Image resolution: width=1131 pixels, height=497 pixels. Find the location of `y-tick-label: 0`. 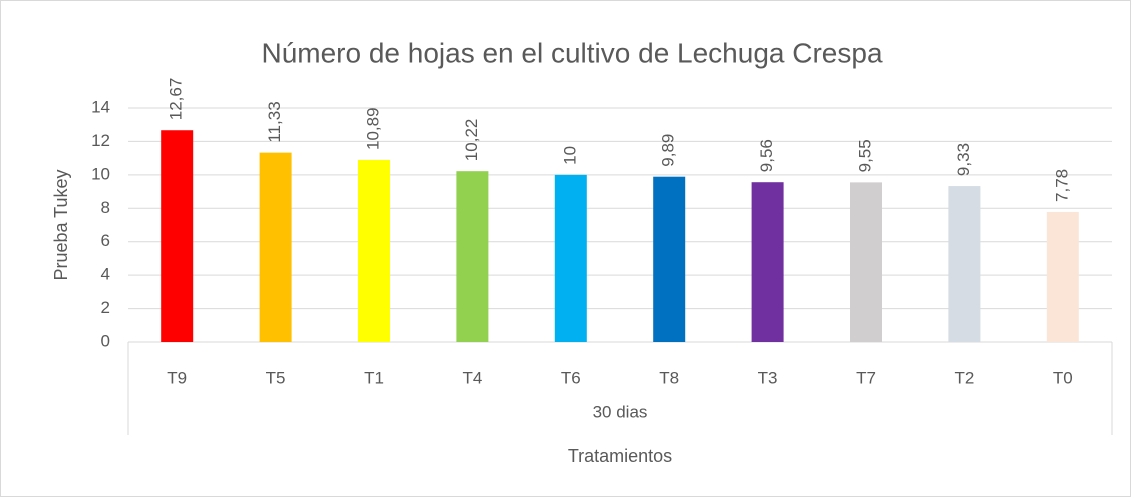

y-tick-label: 0 is located at coordinates (105, 340).